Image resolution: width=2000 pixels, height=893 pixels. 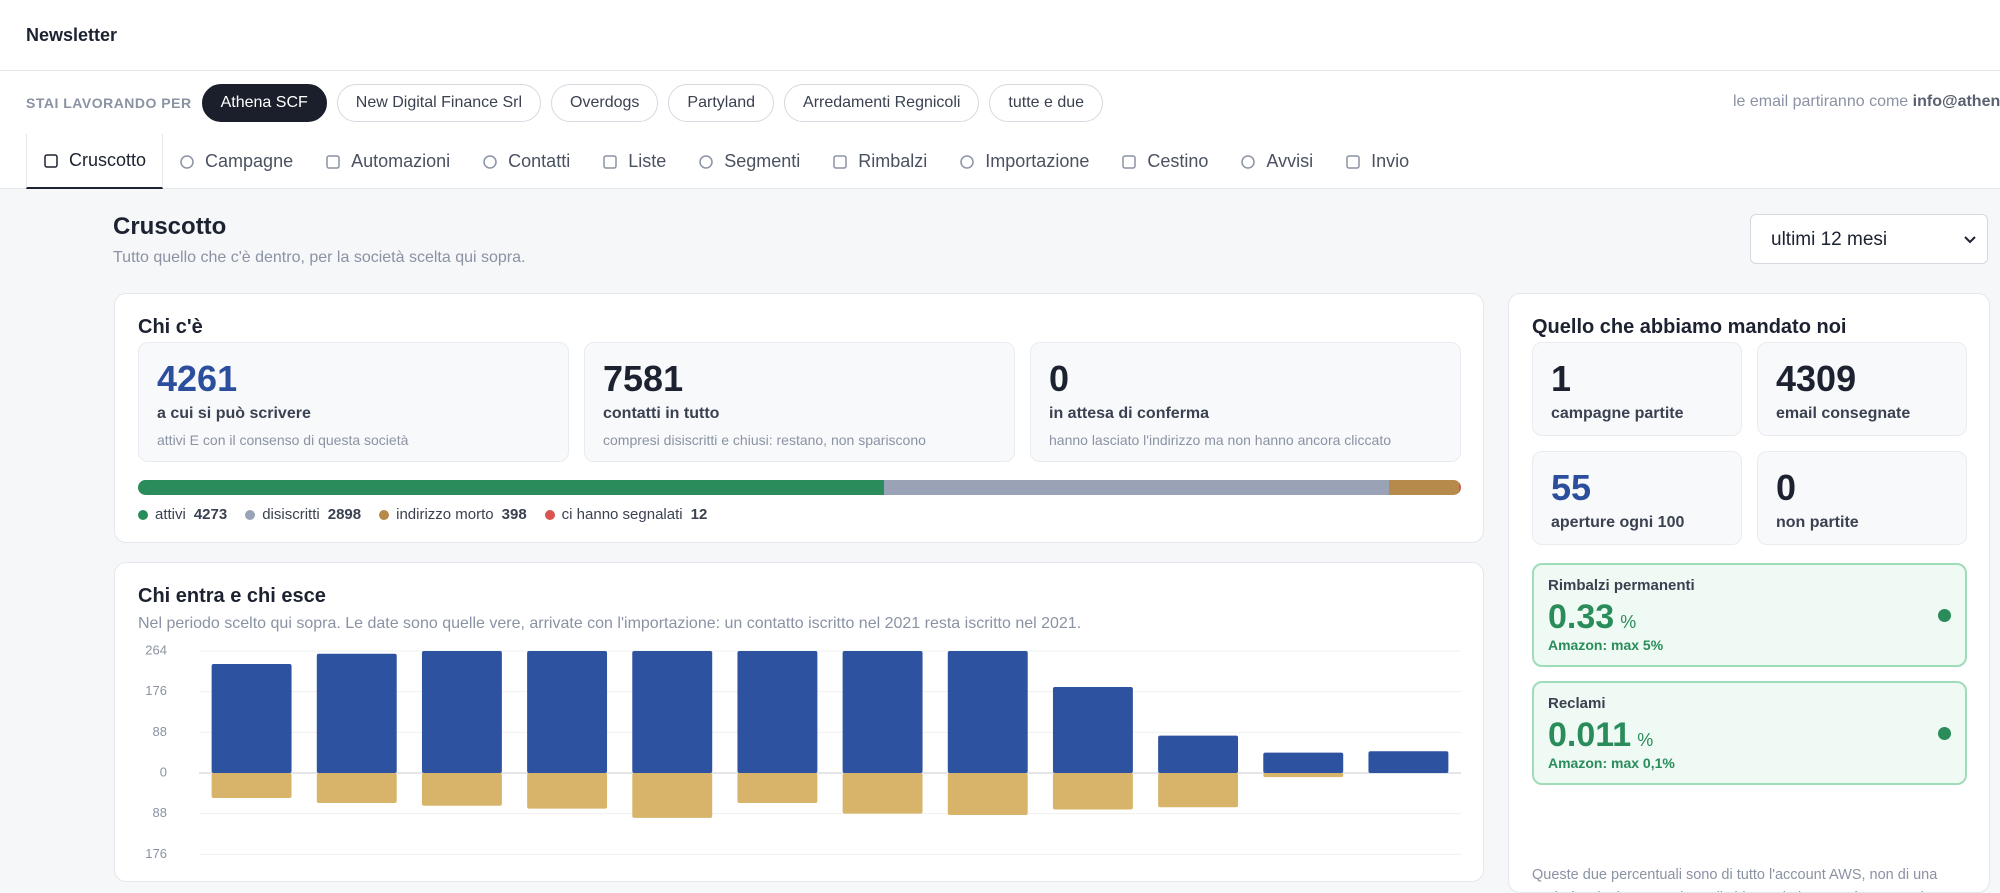 What do you see at coordinates (762, 161) in the screenshot?
I see `tab-label: Segmenti` at bounding box center [762, 161].